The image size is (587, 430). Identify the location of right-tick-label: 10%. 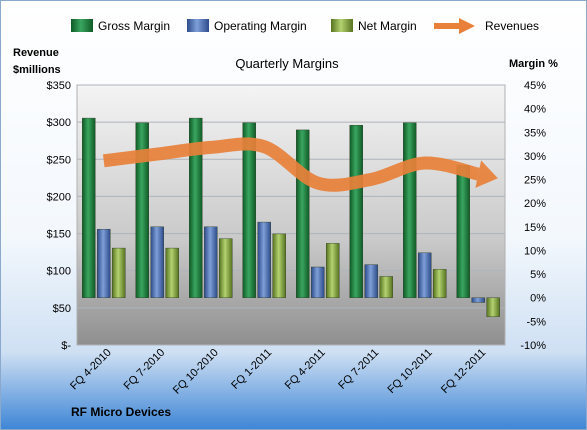
(535, 251).